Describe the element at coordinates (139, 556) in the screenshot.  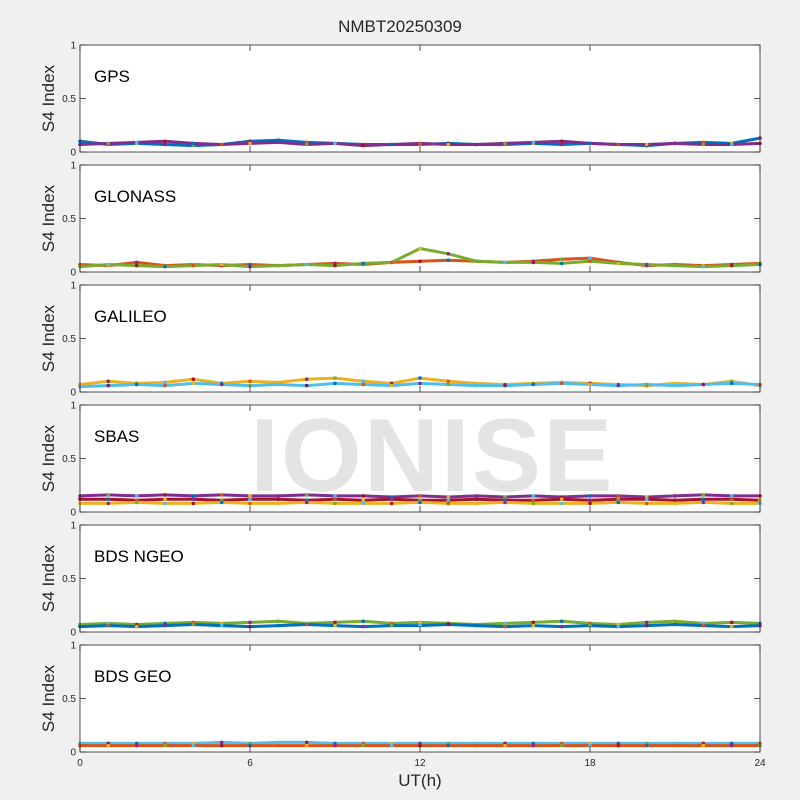
I see `panel-label: BDS NGEO` at that location.